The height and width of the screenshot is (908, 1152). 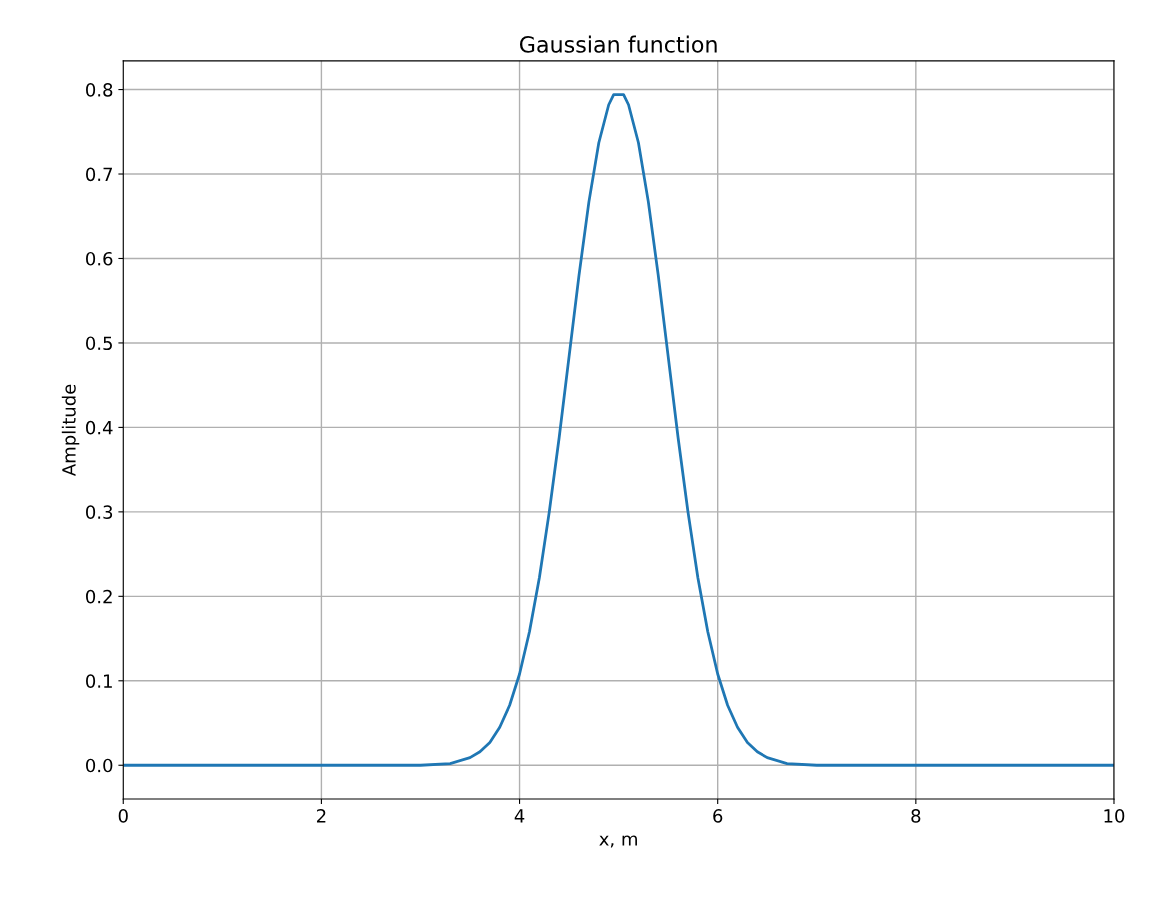 I want to click on y-tick-label: 0.0, so click(x=99, y=765).